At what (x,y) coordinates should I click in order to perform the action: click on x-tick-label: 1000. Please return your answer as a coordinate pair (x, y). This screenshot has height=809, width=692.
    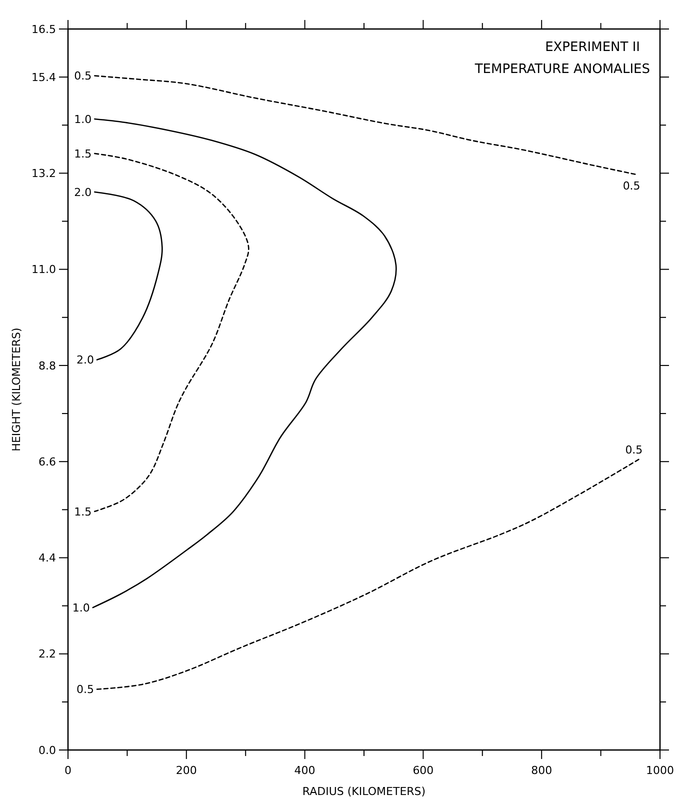
    Looking at the image, I should click on (660, 770).